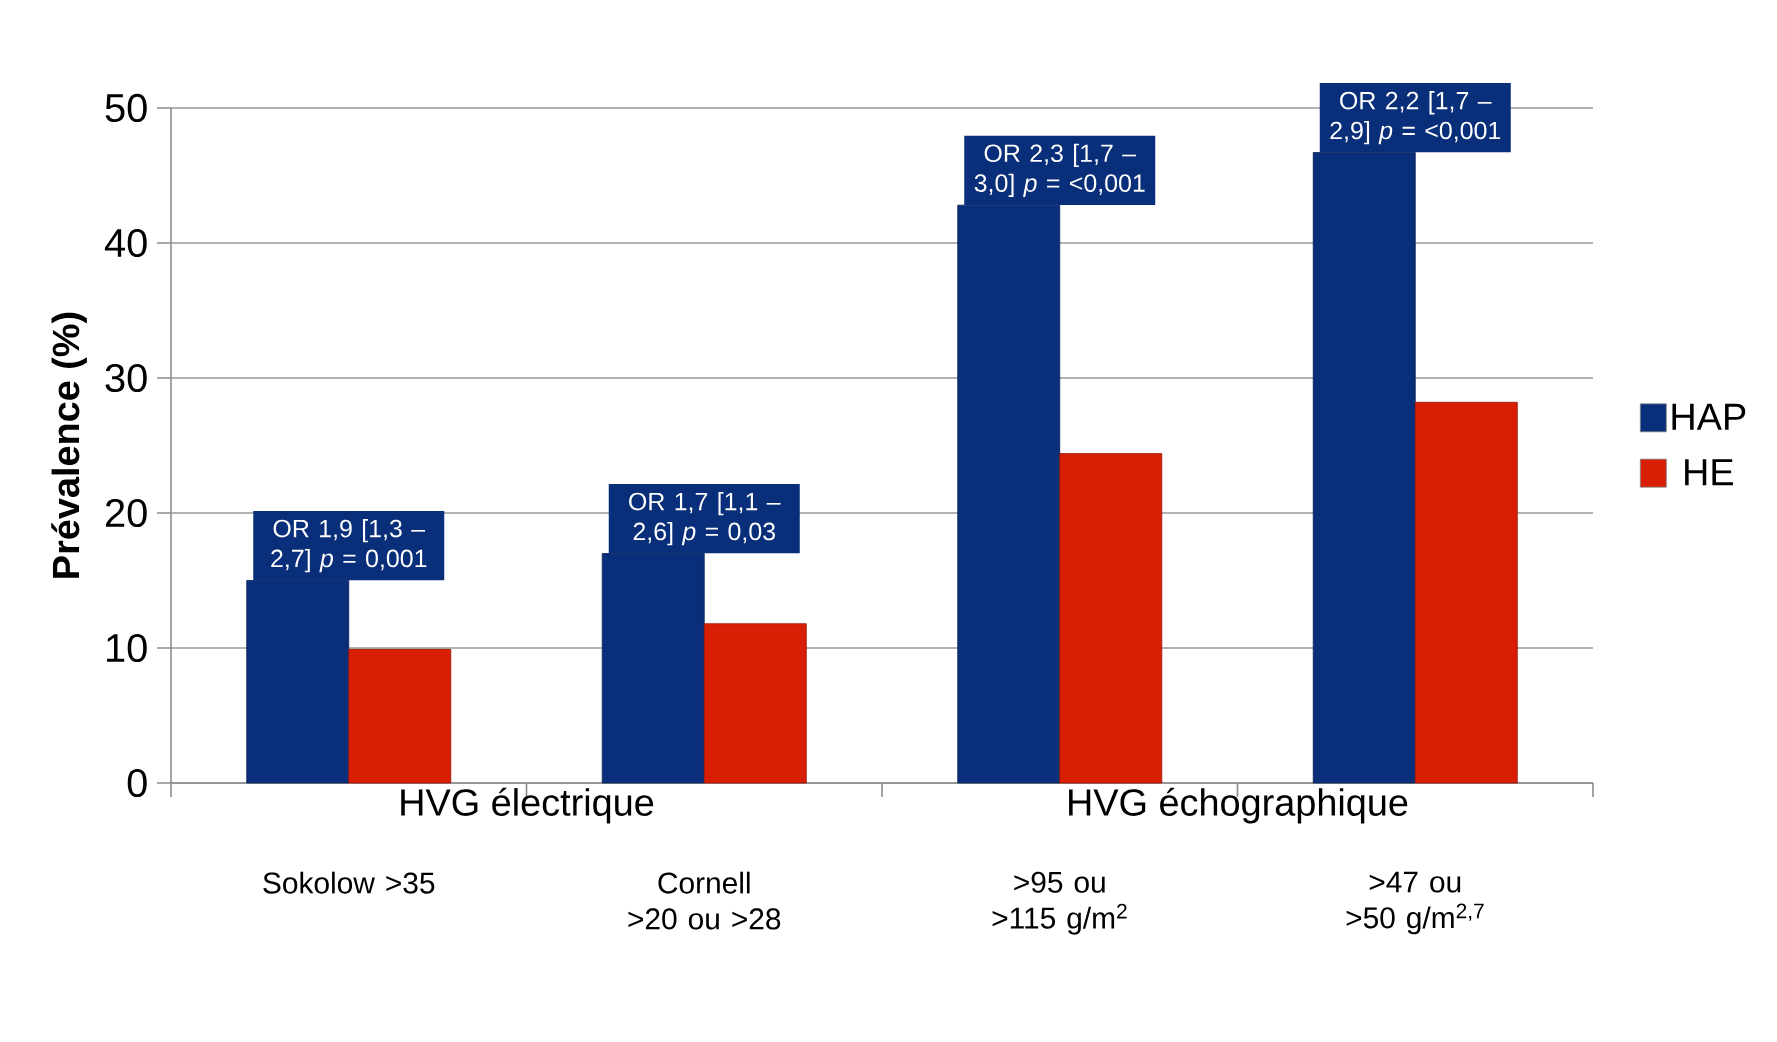  What do you see at coordinates (126, 108) in the screenshot?
I see `y-tick-label: 50` at bounding box center [126, 108].